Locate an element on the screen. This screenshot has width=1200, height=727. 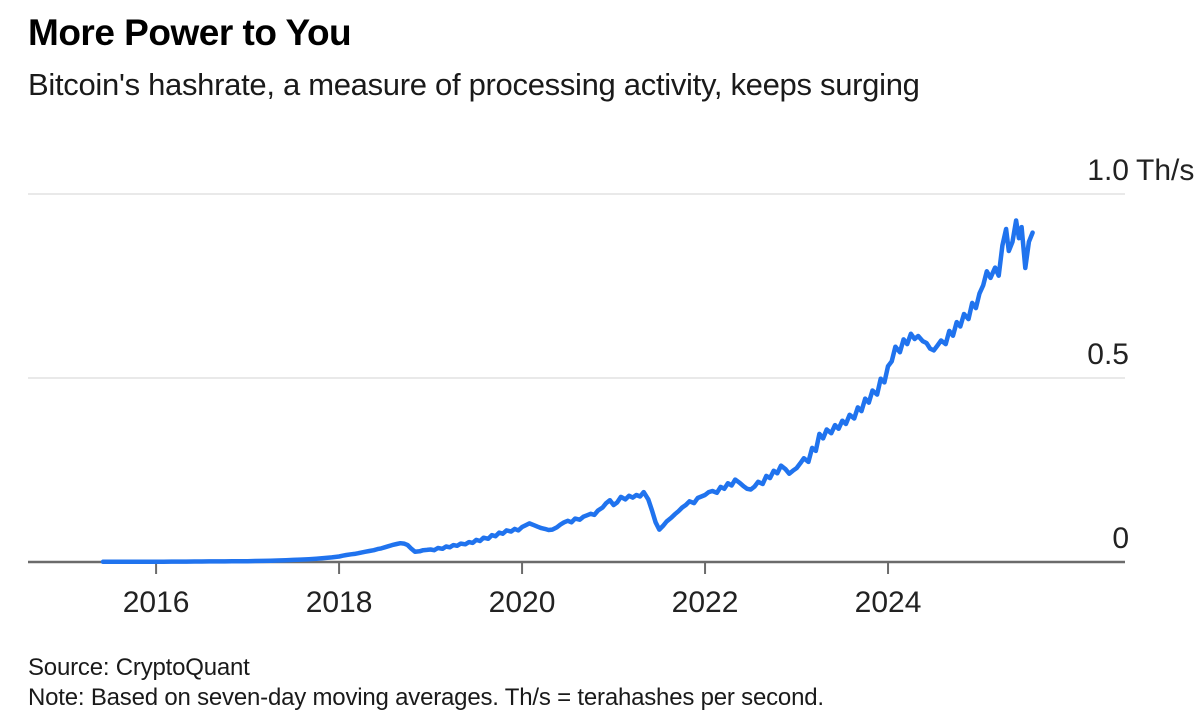
y-tick-label-1.0: 1.0 is located at coordinates (1108, 170).